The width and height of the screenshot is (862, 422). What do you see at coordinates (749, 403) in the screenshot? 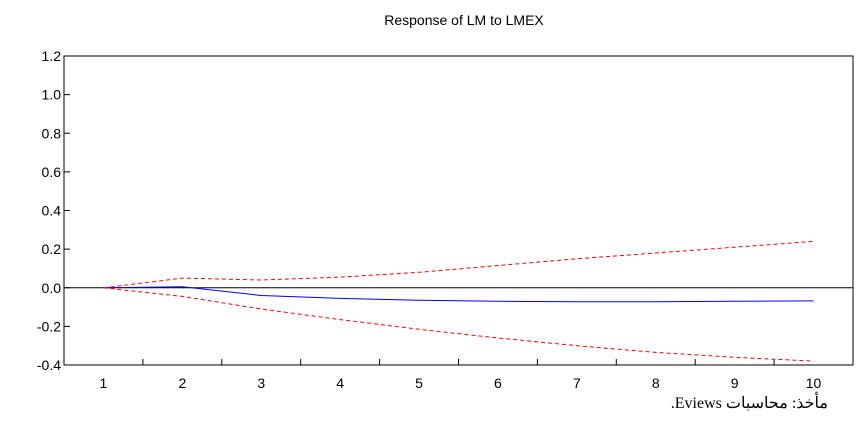
I see `source-note: مأخذ: محاسبات Eviews.` at bounding box center [749, 403].